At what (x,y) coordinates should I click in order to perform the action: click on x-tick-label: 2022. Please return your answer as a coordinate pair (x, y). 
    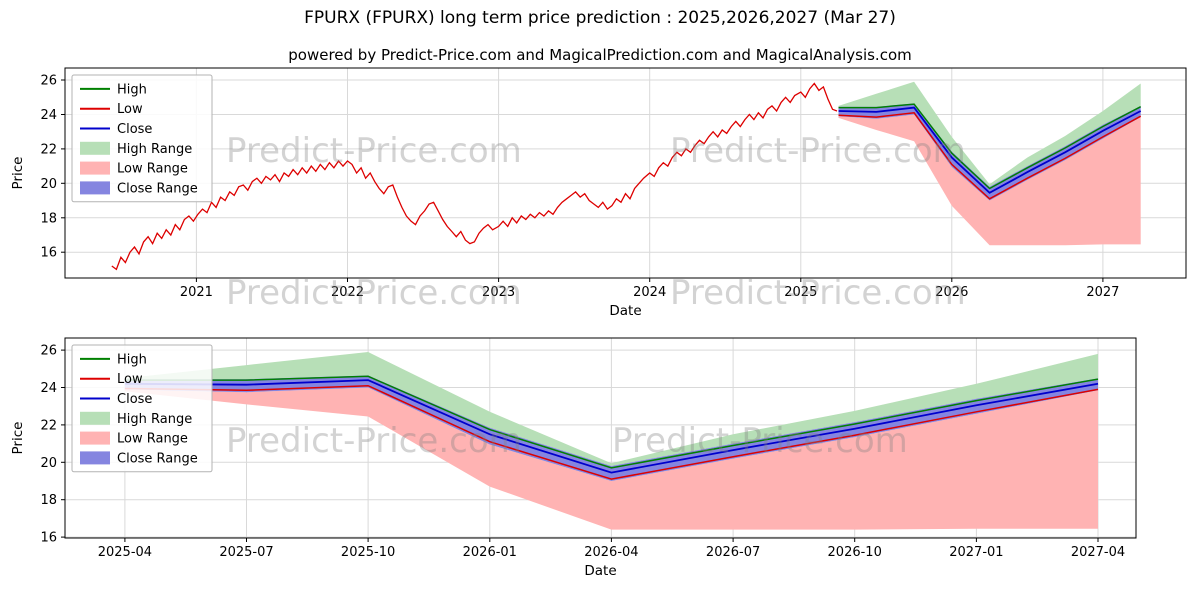
    Looking at the image, I should click on (347, 292).